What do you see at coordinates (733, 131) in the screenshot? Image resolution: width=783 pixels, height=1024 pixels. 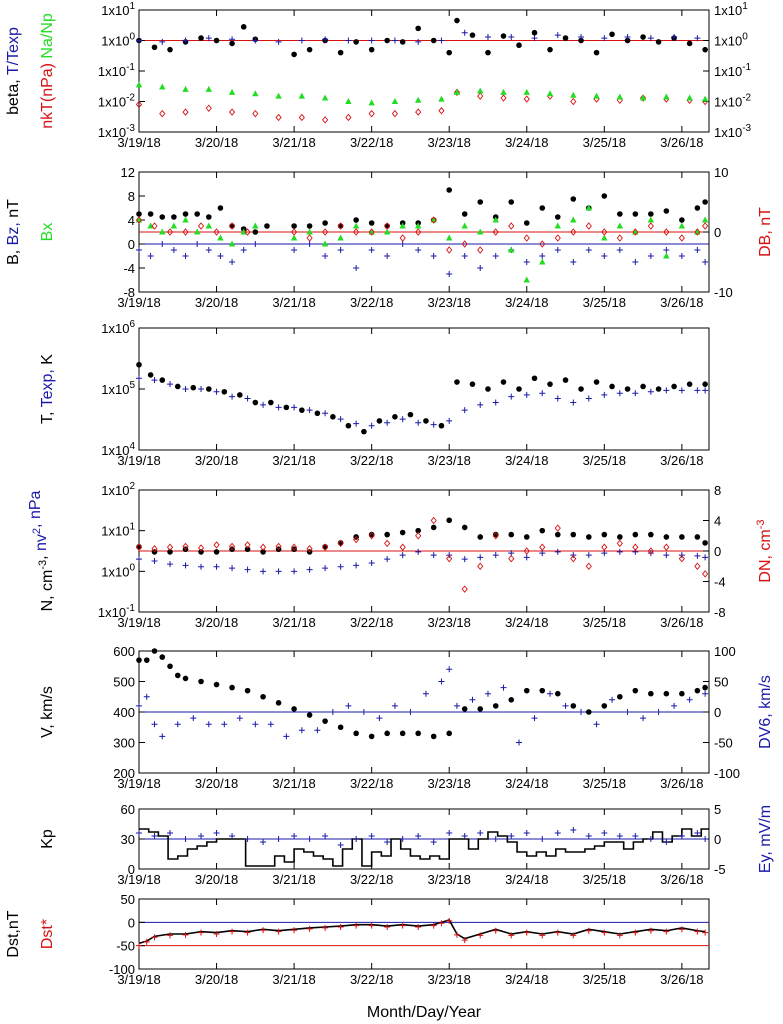 I see `y-tick-label-right: 1x10⁻³` at bounding box center [733, 131].